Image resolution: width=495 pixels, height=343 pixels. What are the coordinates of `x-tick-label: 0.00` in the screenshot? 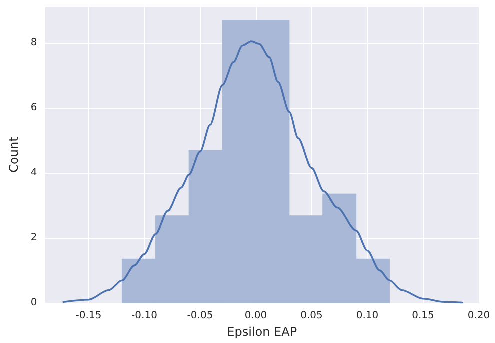 It's located at (256, 316).